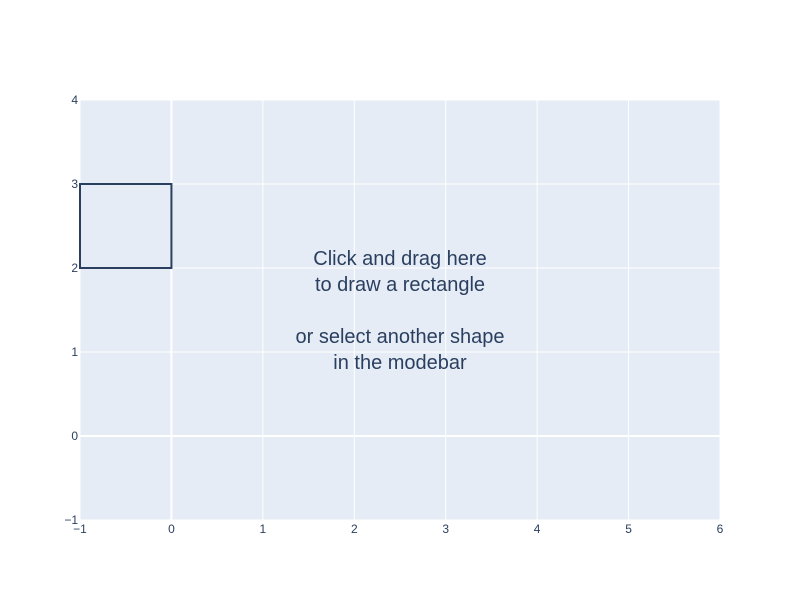  What do you see at coordinates (398, 529) in the screenshot?
I see `x-axis-tick-labels: −1 0 1 2 3 4 5 6` at bounding box center [398, 529].